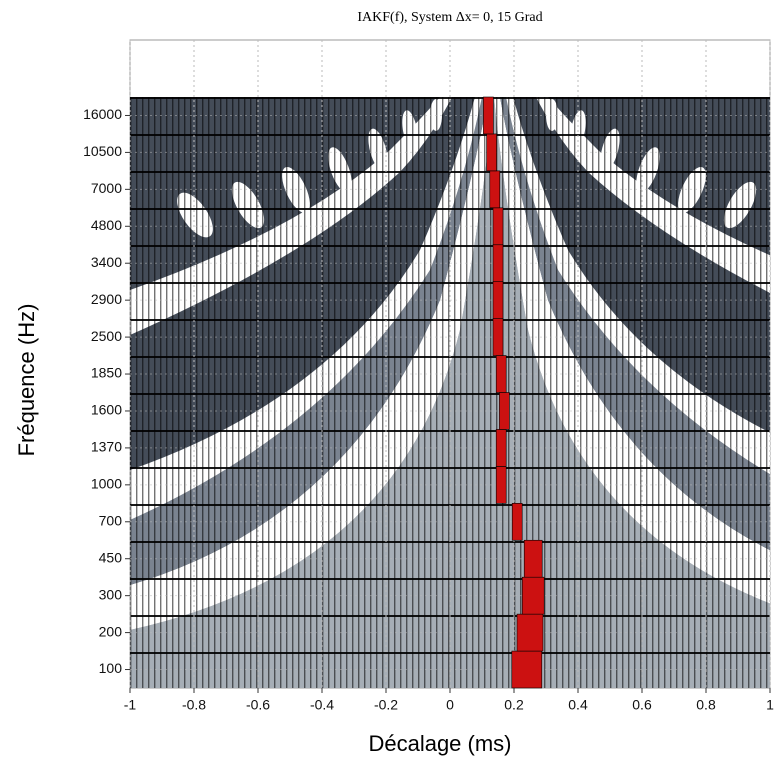 Image resolution: width=776 pixels, height=770 pixels. What do you see at coordinates (578, 705) in the screenshot?
I see `x-tick-label: 0.4` at bounding box center [578, 705].